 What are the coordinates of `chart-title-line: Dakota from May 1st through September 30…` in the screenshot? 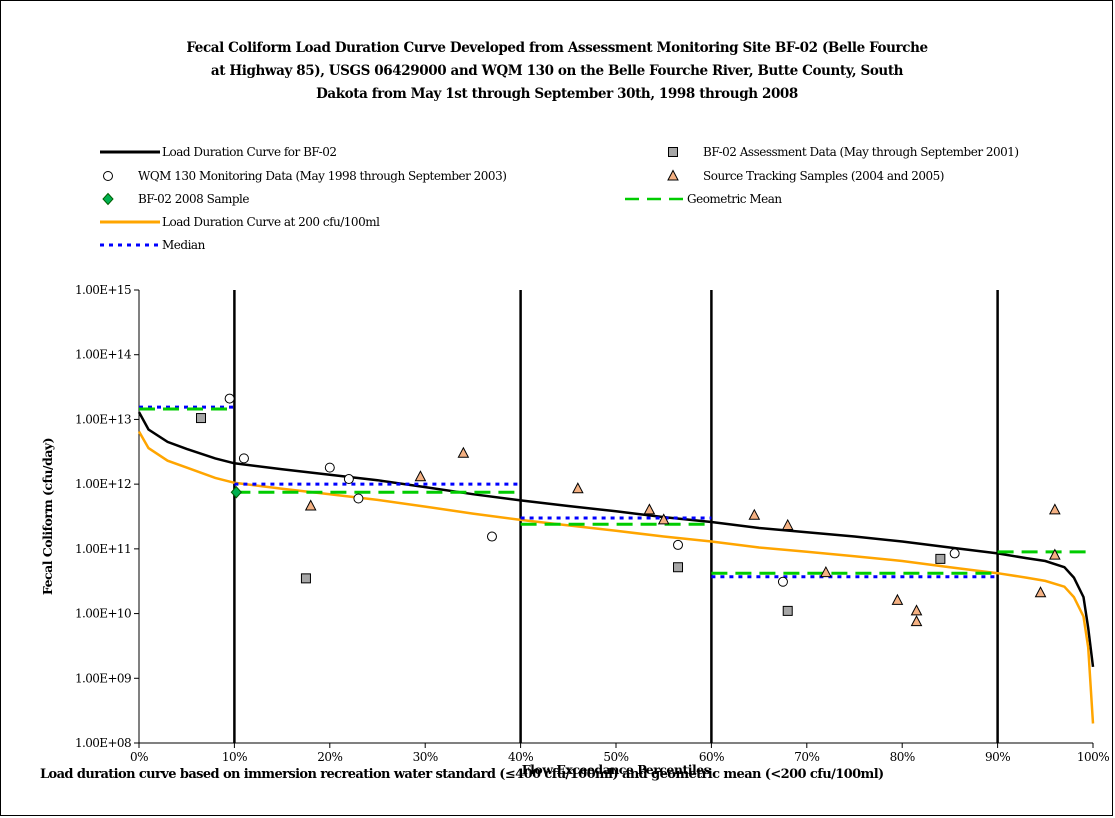 It's located at (557, 94).